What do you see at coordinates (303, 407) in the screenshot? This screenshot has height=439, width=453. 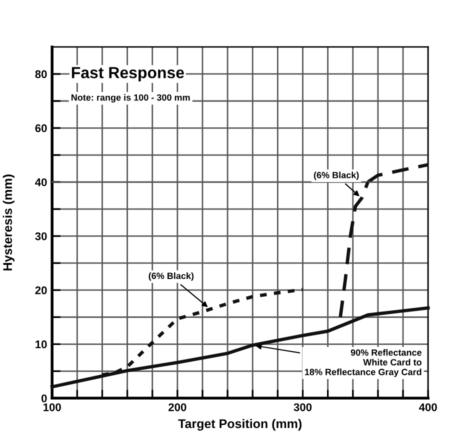 I see `x-tick-label: 300` at bounding box center [303, 407].